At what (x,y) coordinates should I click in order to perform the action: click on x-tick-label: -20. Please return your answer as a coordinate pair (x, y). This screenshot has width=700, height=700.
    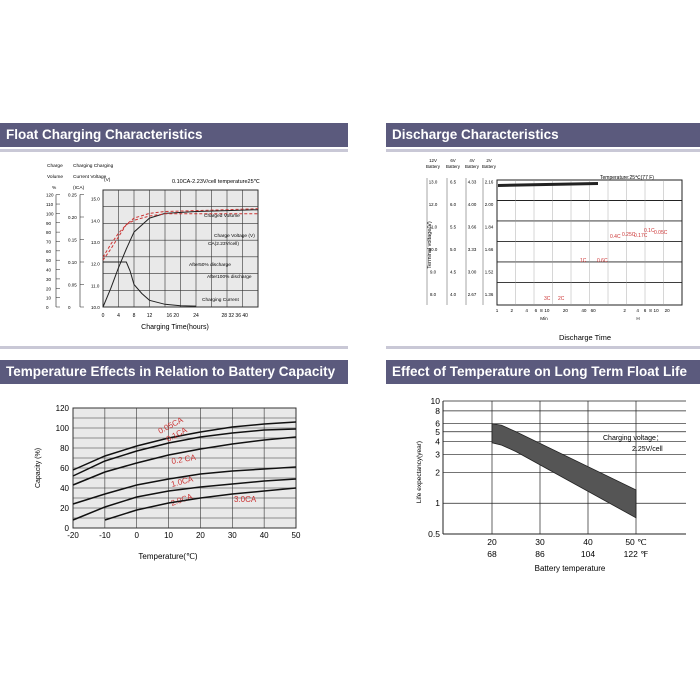
    Looking at the image, I should click on (73, 535).